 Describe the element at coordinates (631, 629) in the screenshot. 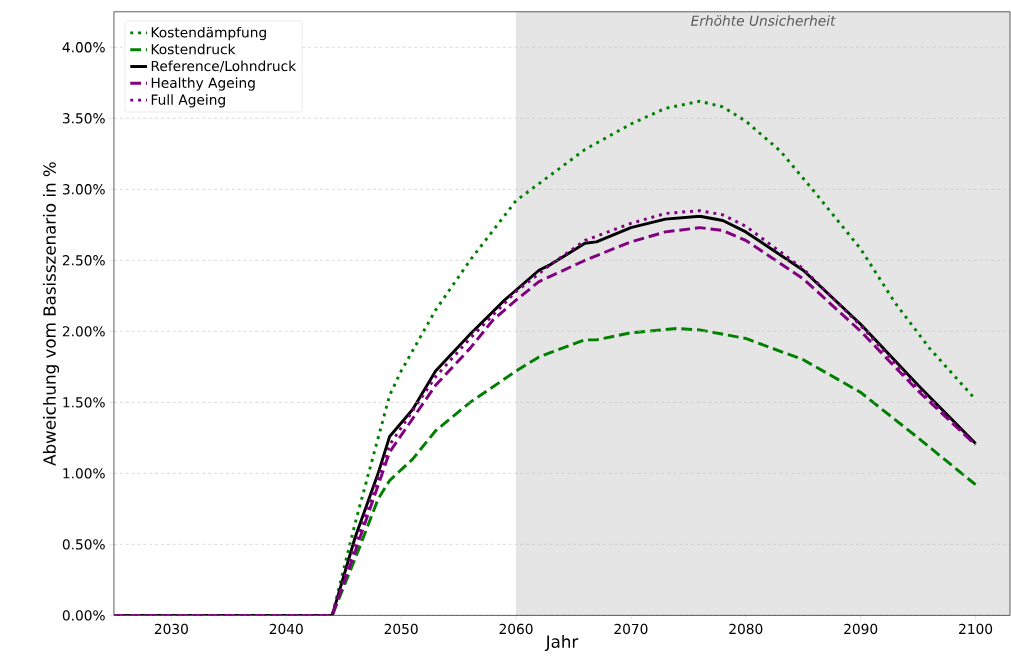

I see `x-tick-label: 2070` at that location.